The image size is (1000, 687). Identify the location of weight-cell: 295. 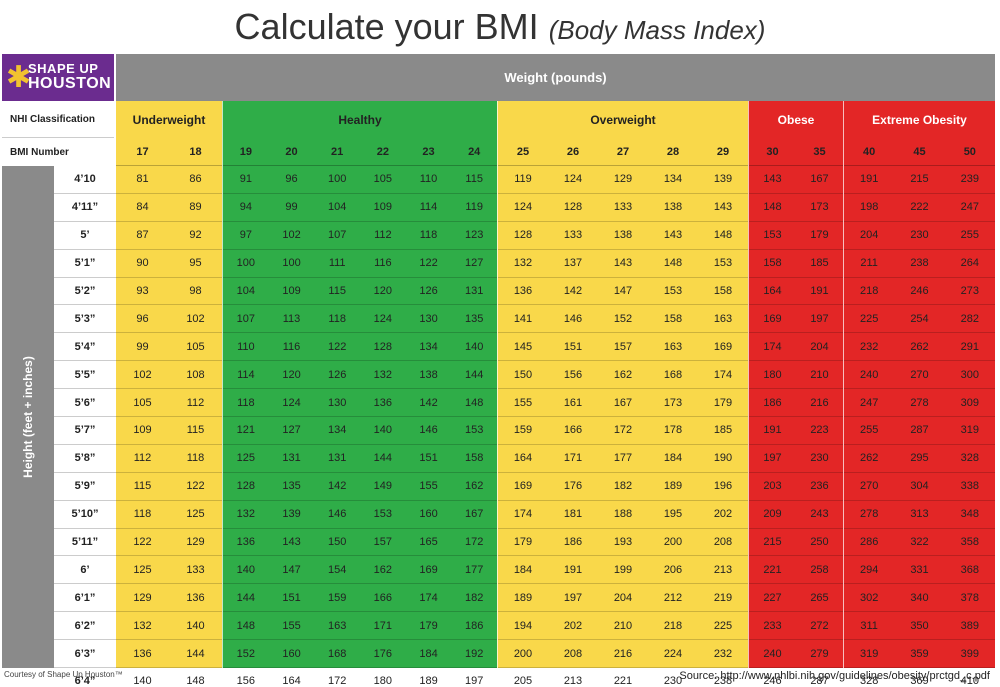
(919, 458).